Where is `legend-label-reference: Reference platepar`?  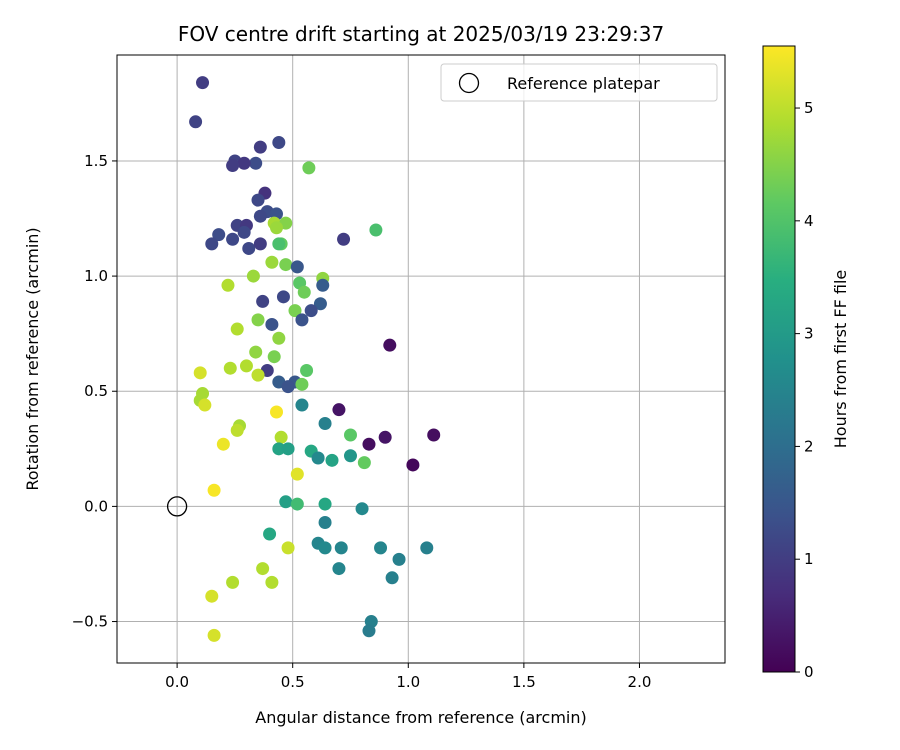
legend-label-reference: Reference platepar is located at coordinates (583, 83).